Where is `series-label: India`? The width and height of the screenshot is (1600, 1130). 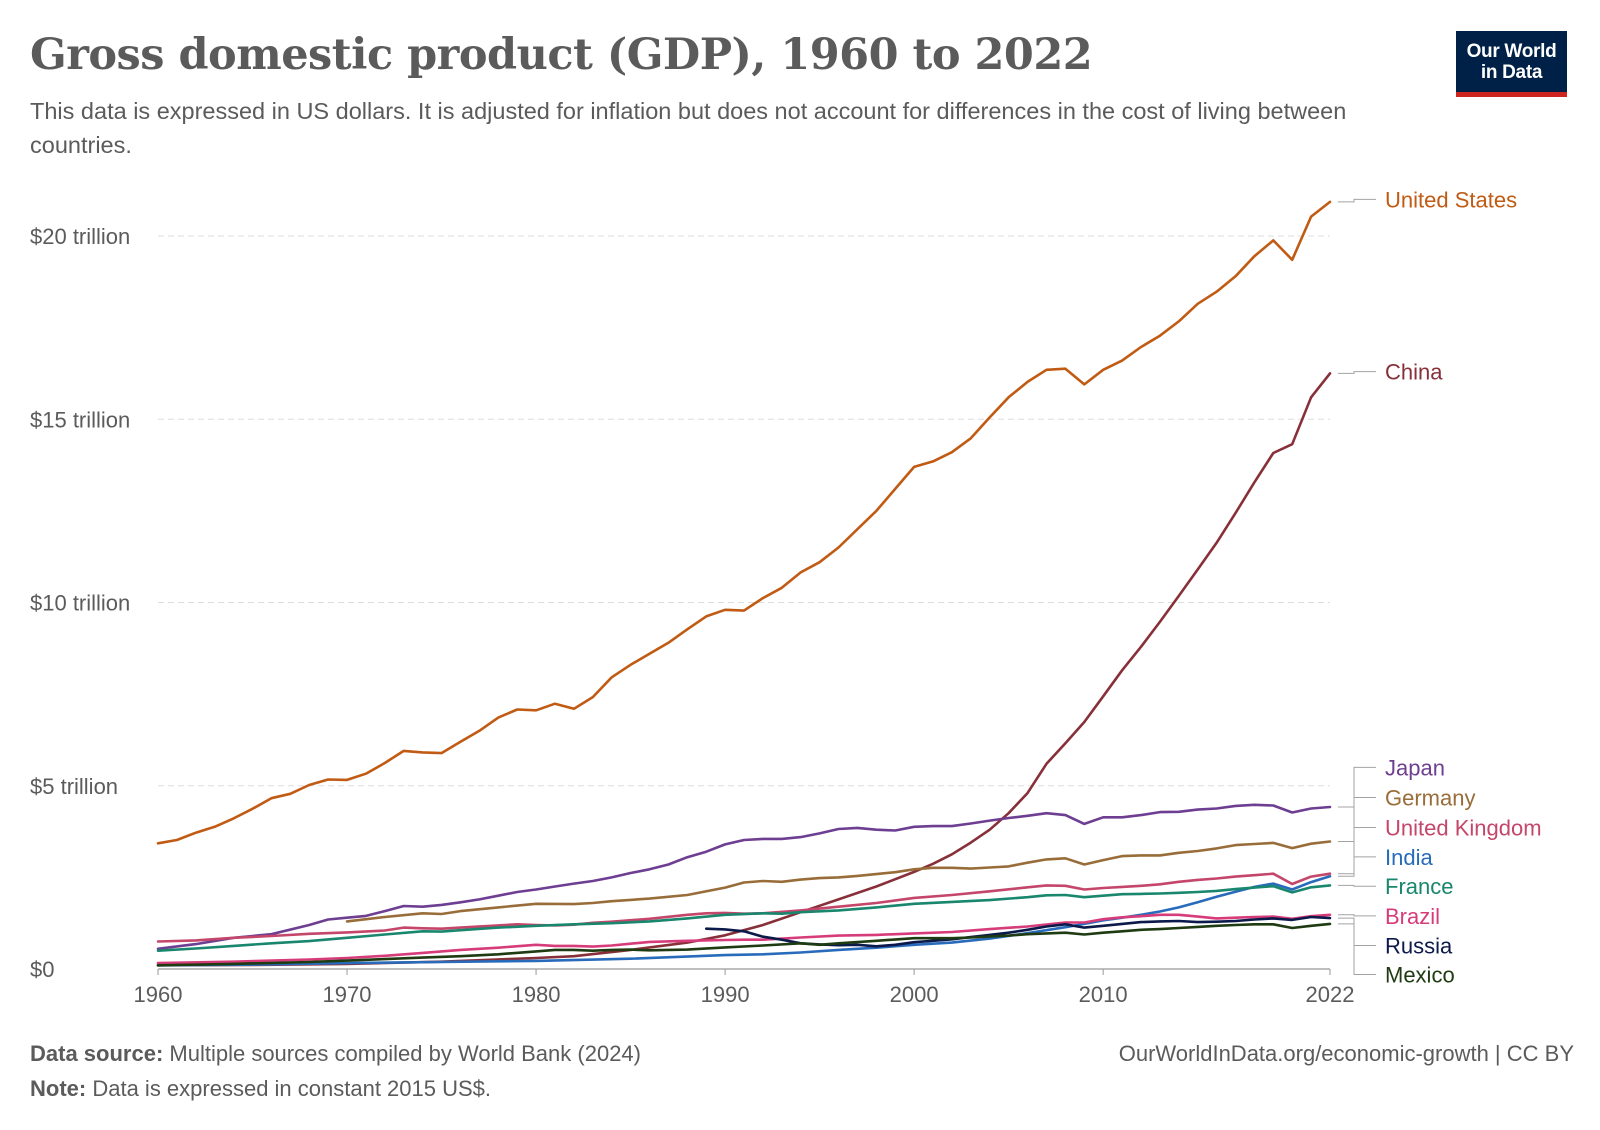
series-label: India is located at coordinates (1409, 857).